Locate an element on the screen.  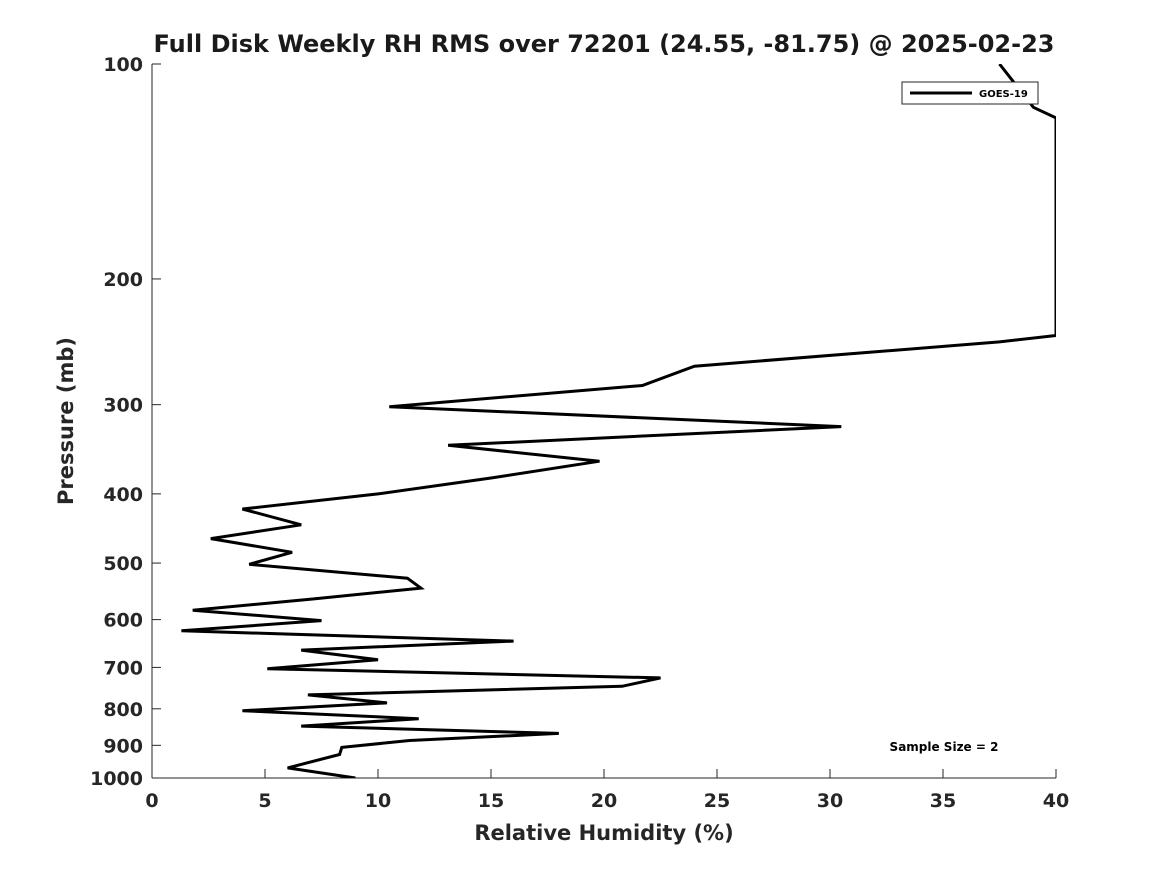
y-axis-ticks: 100 200 300 400 500 600 700 800 900 1000 is located at coordinates (125, 422).